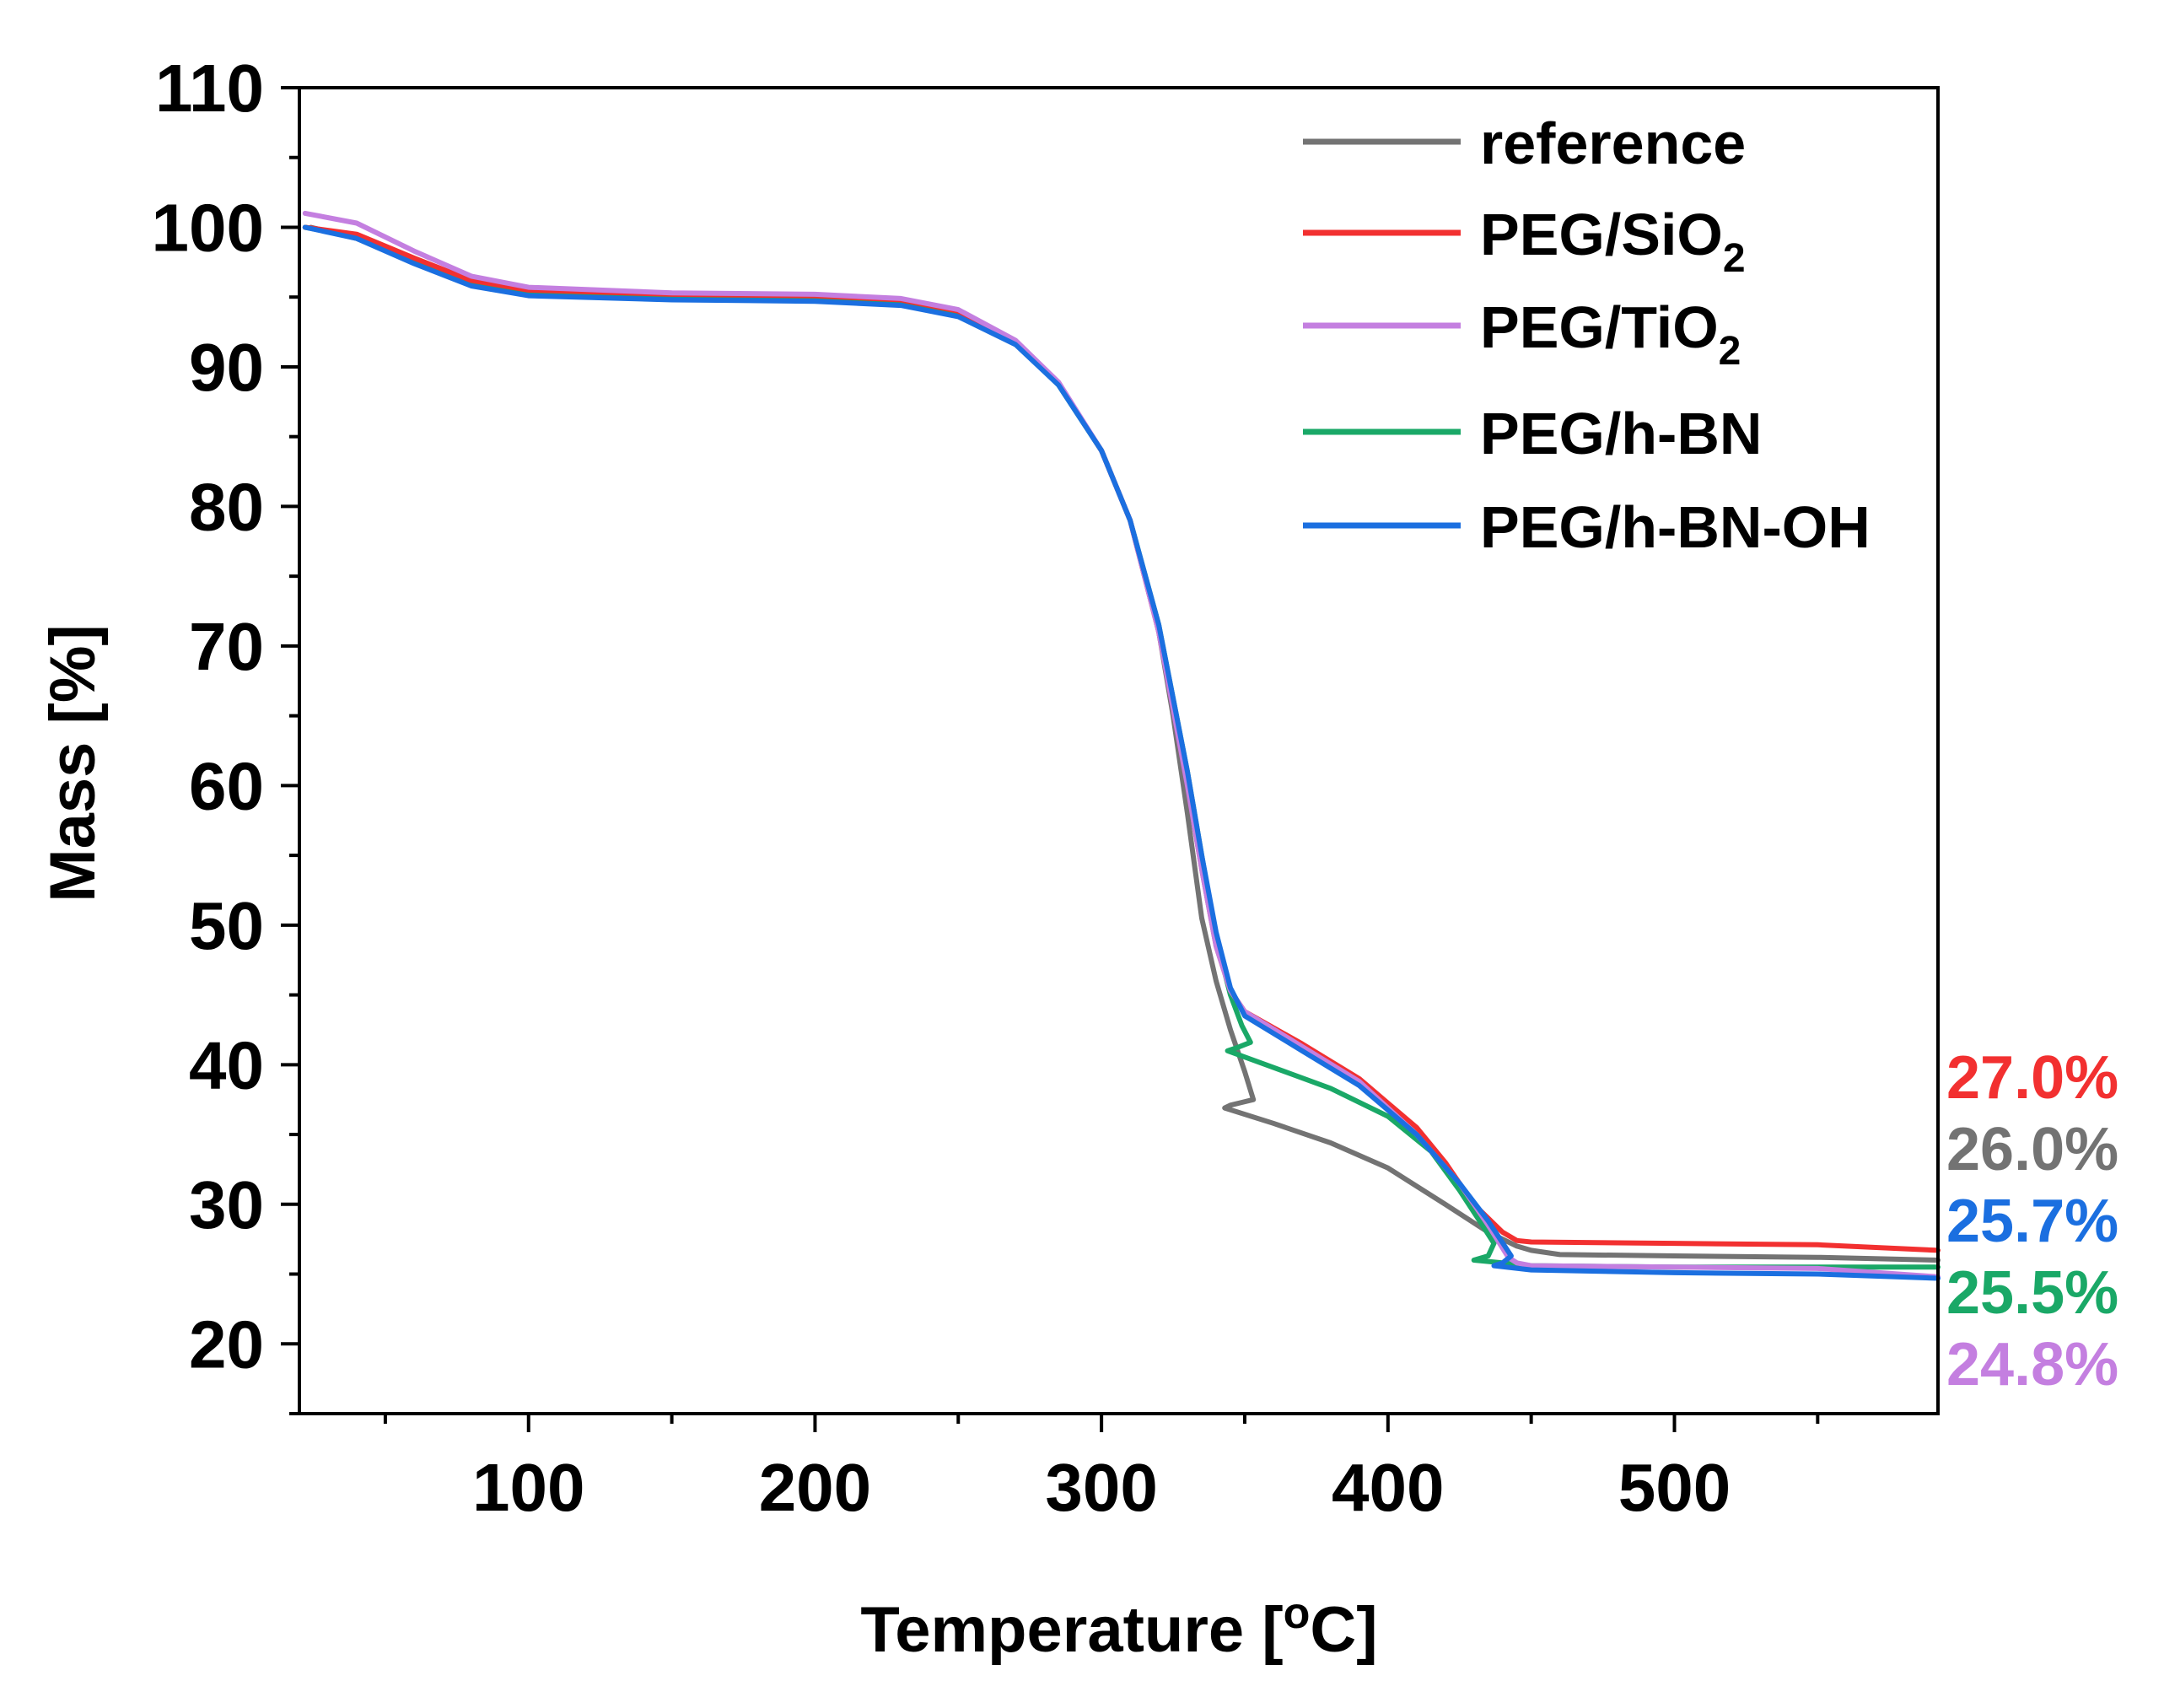  What do you see at coordinates (2032, 1364) in the screenshot?
I see `residue-label: 24.8%` at bounding box center [2032, 1364].